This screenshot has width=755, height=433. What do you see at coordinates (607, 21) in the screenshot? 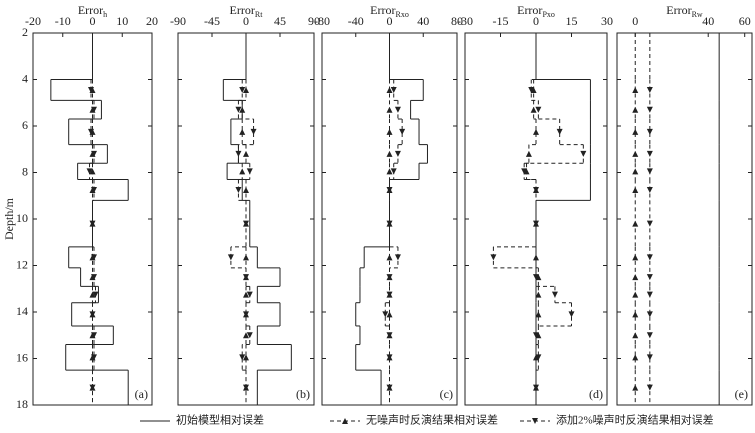
I see `x-tick-label: 30` at bounding box center [607, 21].